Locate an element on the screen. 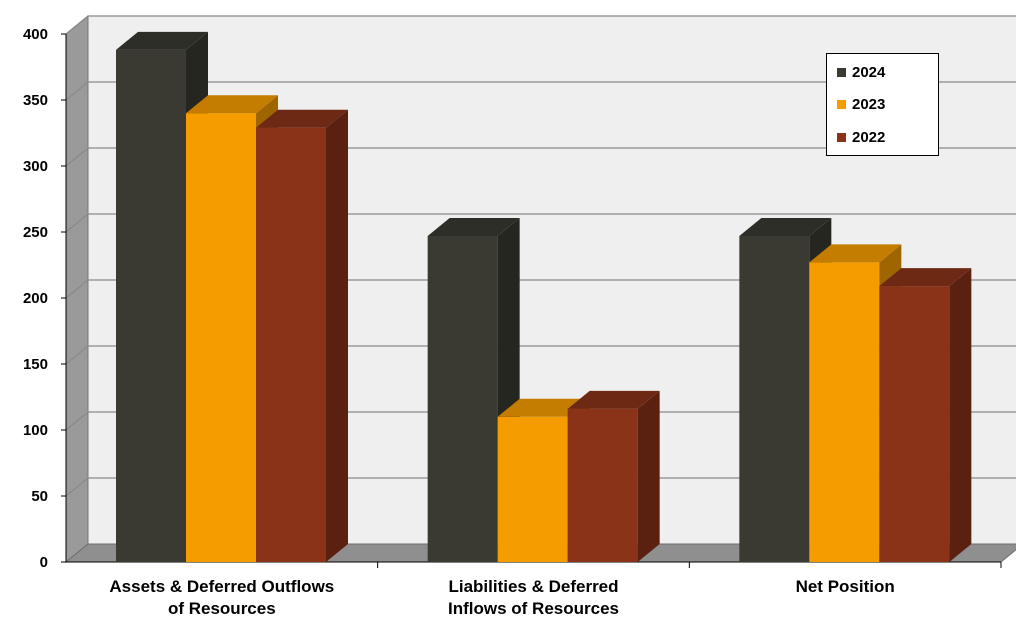 The width and height of the screenshot is (1016, 622). y-tick-label: 0 is located at coordinates (44, 562).